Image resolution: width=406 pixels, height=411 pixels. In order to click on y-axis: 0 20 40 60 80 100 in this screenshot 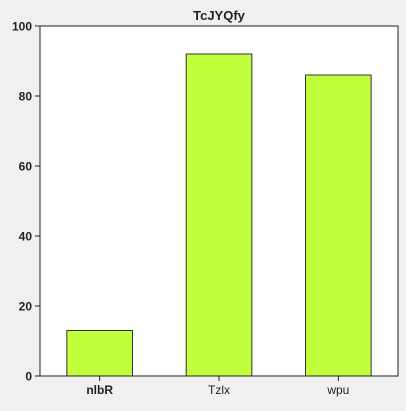, I will do `click(26, 202)`.